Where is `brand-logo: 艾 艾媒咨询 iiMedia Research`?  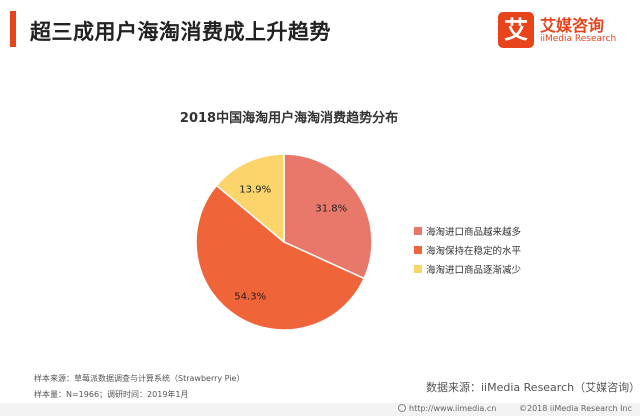 brand-logo: 艾 艾媒咨询 iiMedia Research is located at coordinates (566, 32).